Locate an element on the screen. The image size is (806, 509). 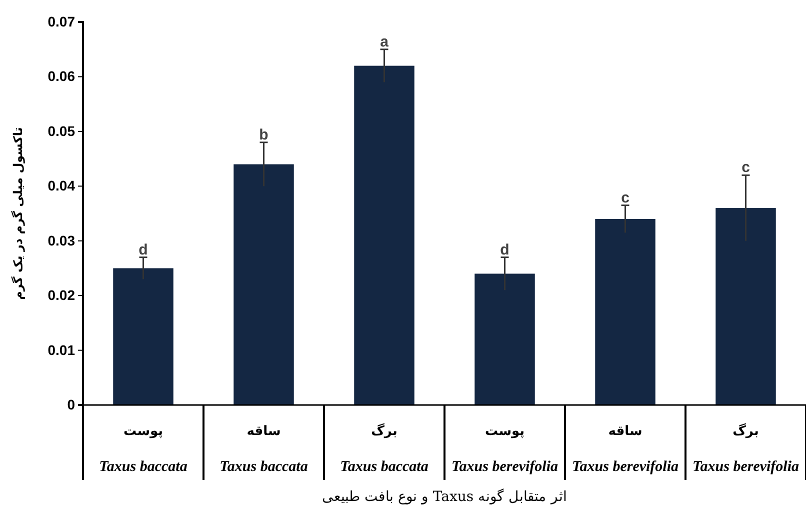
y-axis-title: تاکسول میلی گرم در یک گرم is located at coordinates (18, 213).